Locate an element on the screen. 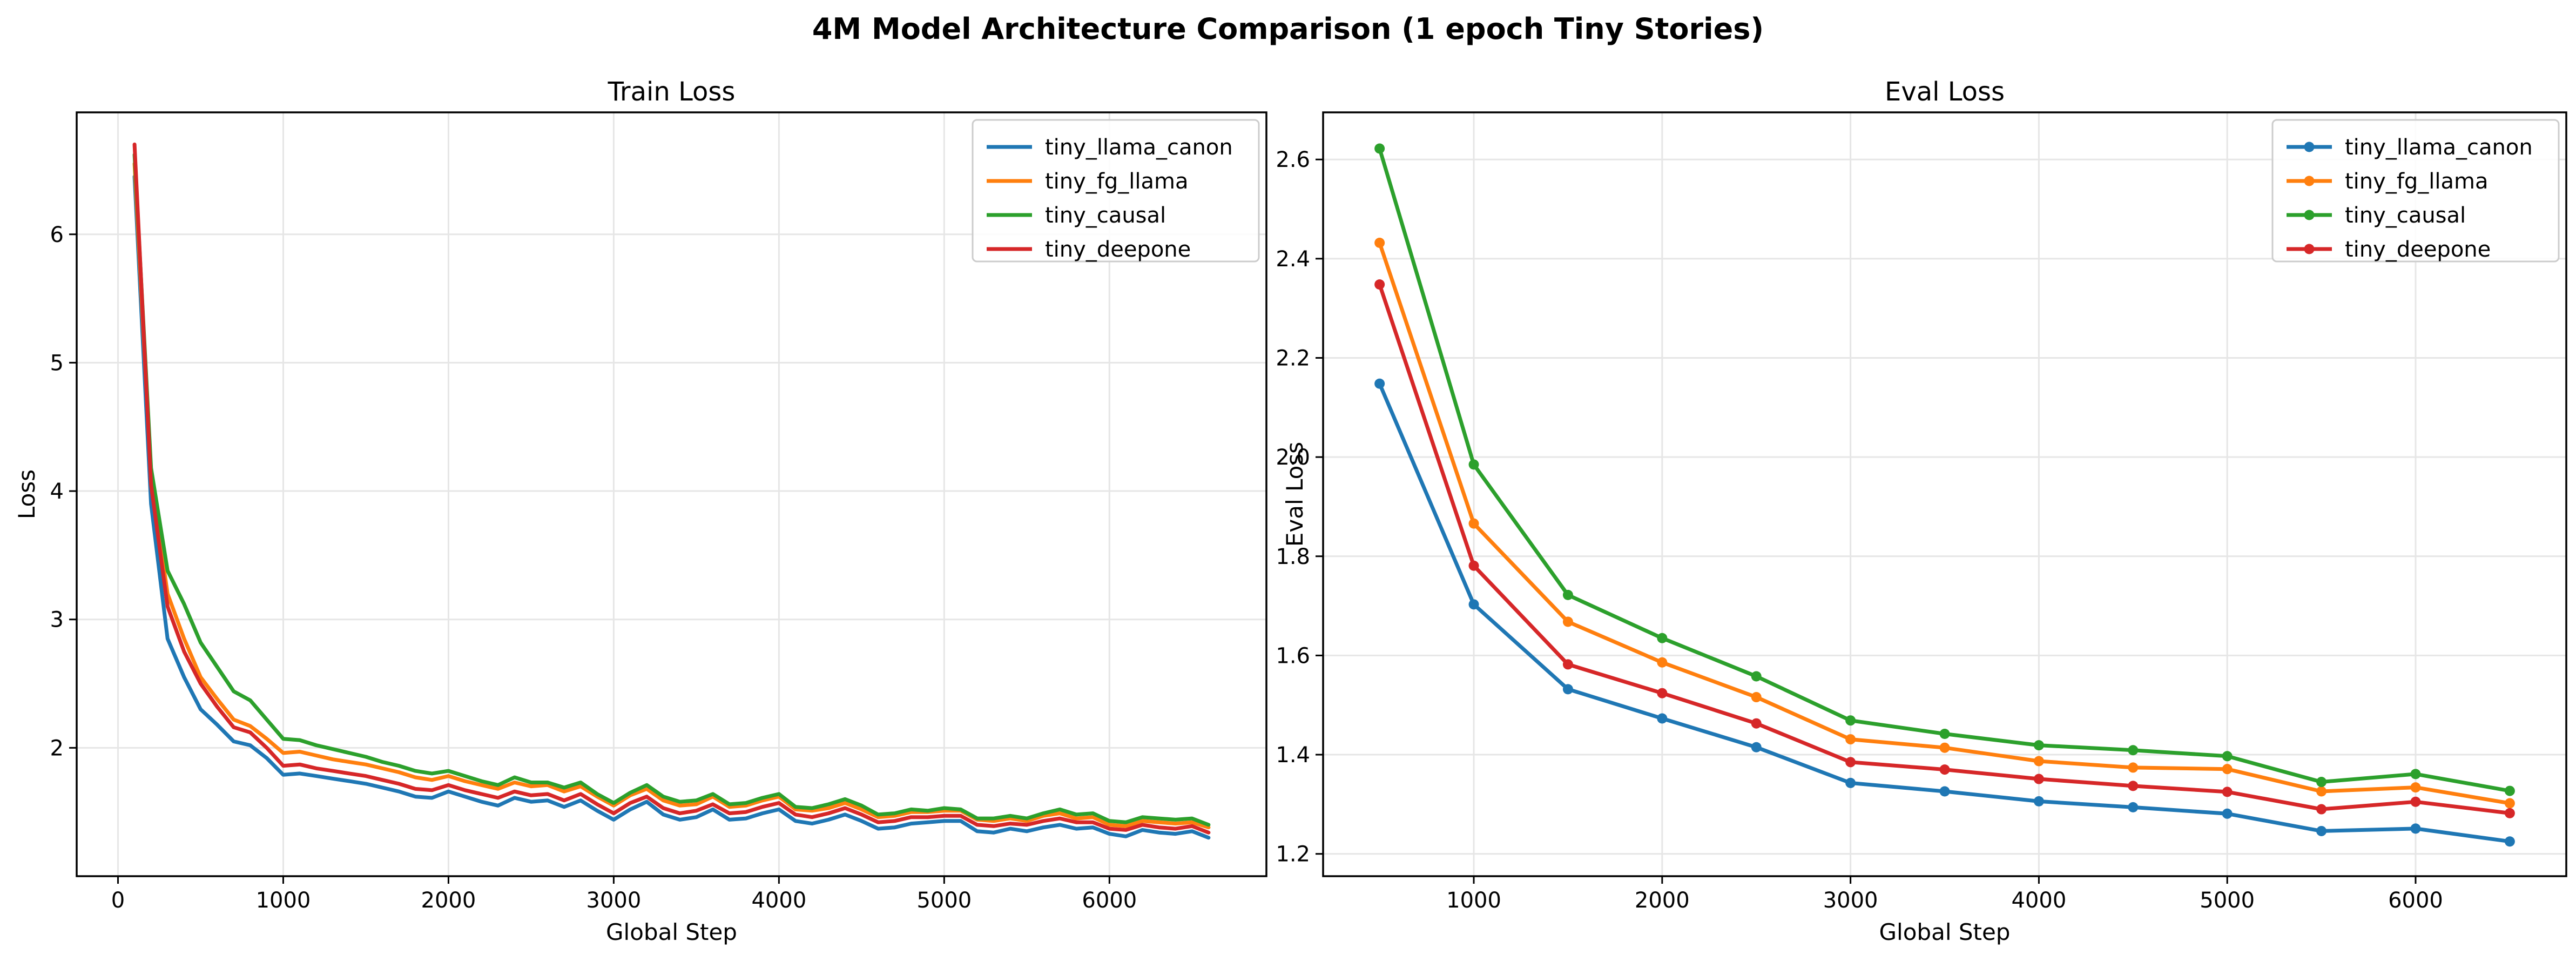  train-legend-label: tiny_causal is located at coordinates (1105, 215).